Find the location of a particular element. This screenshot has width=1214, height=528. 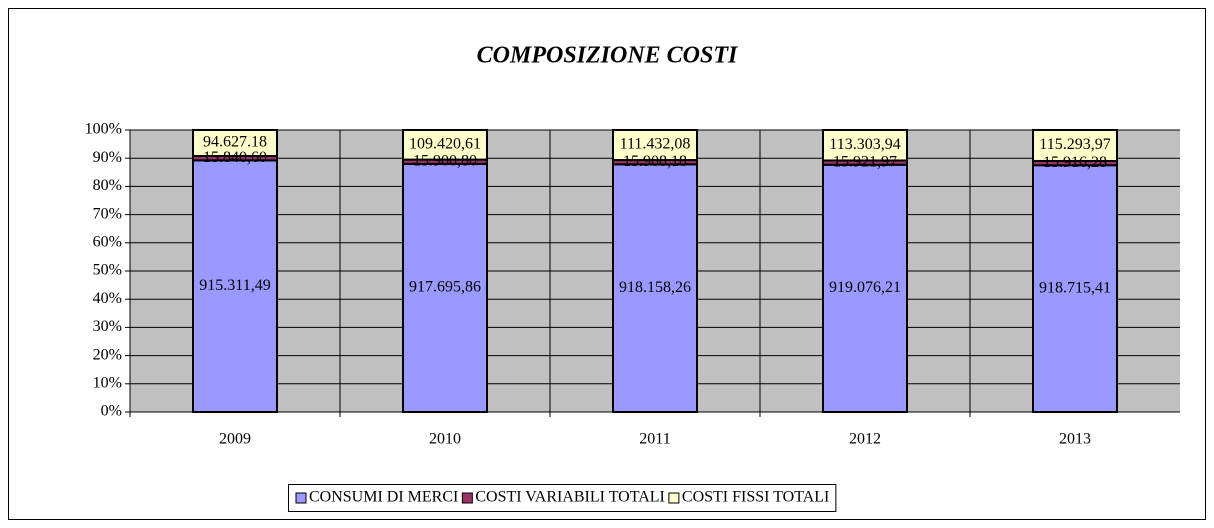

y-tick-label: 90% is located at coordinates (107, 157).